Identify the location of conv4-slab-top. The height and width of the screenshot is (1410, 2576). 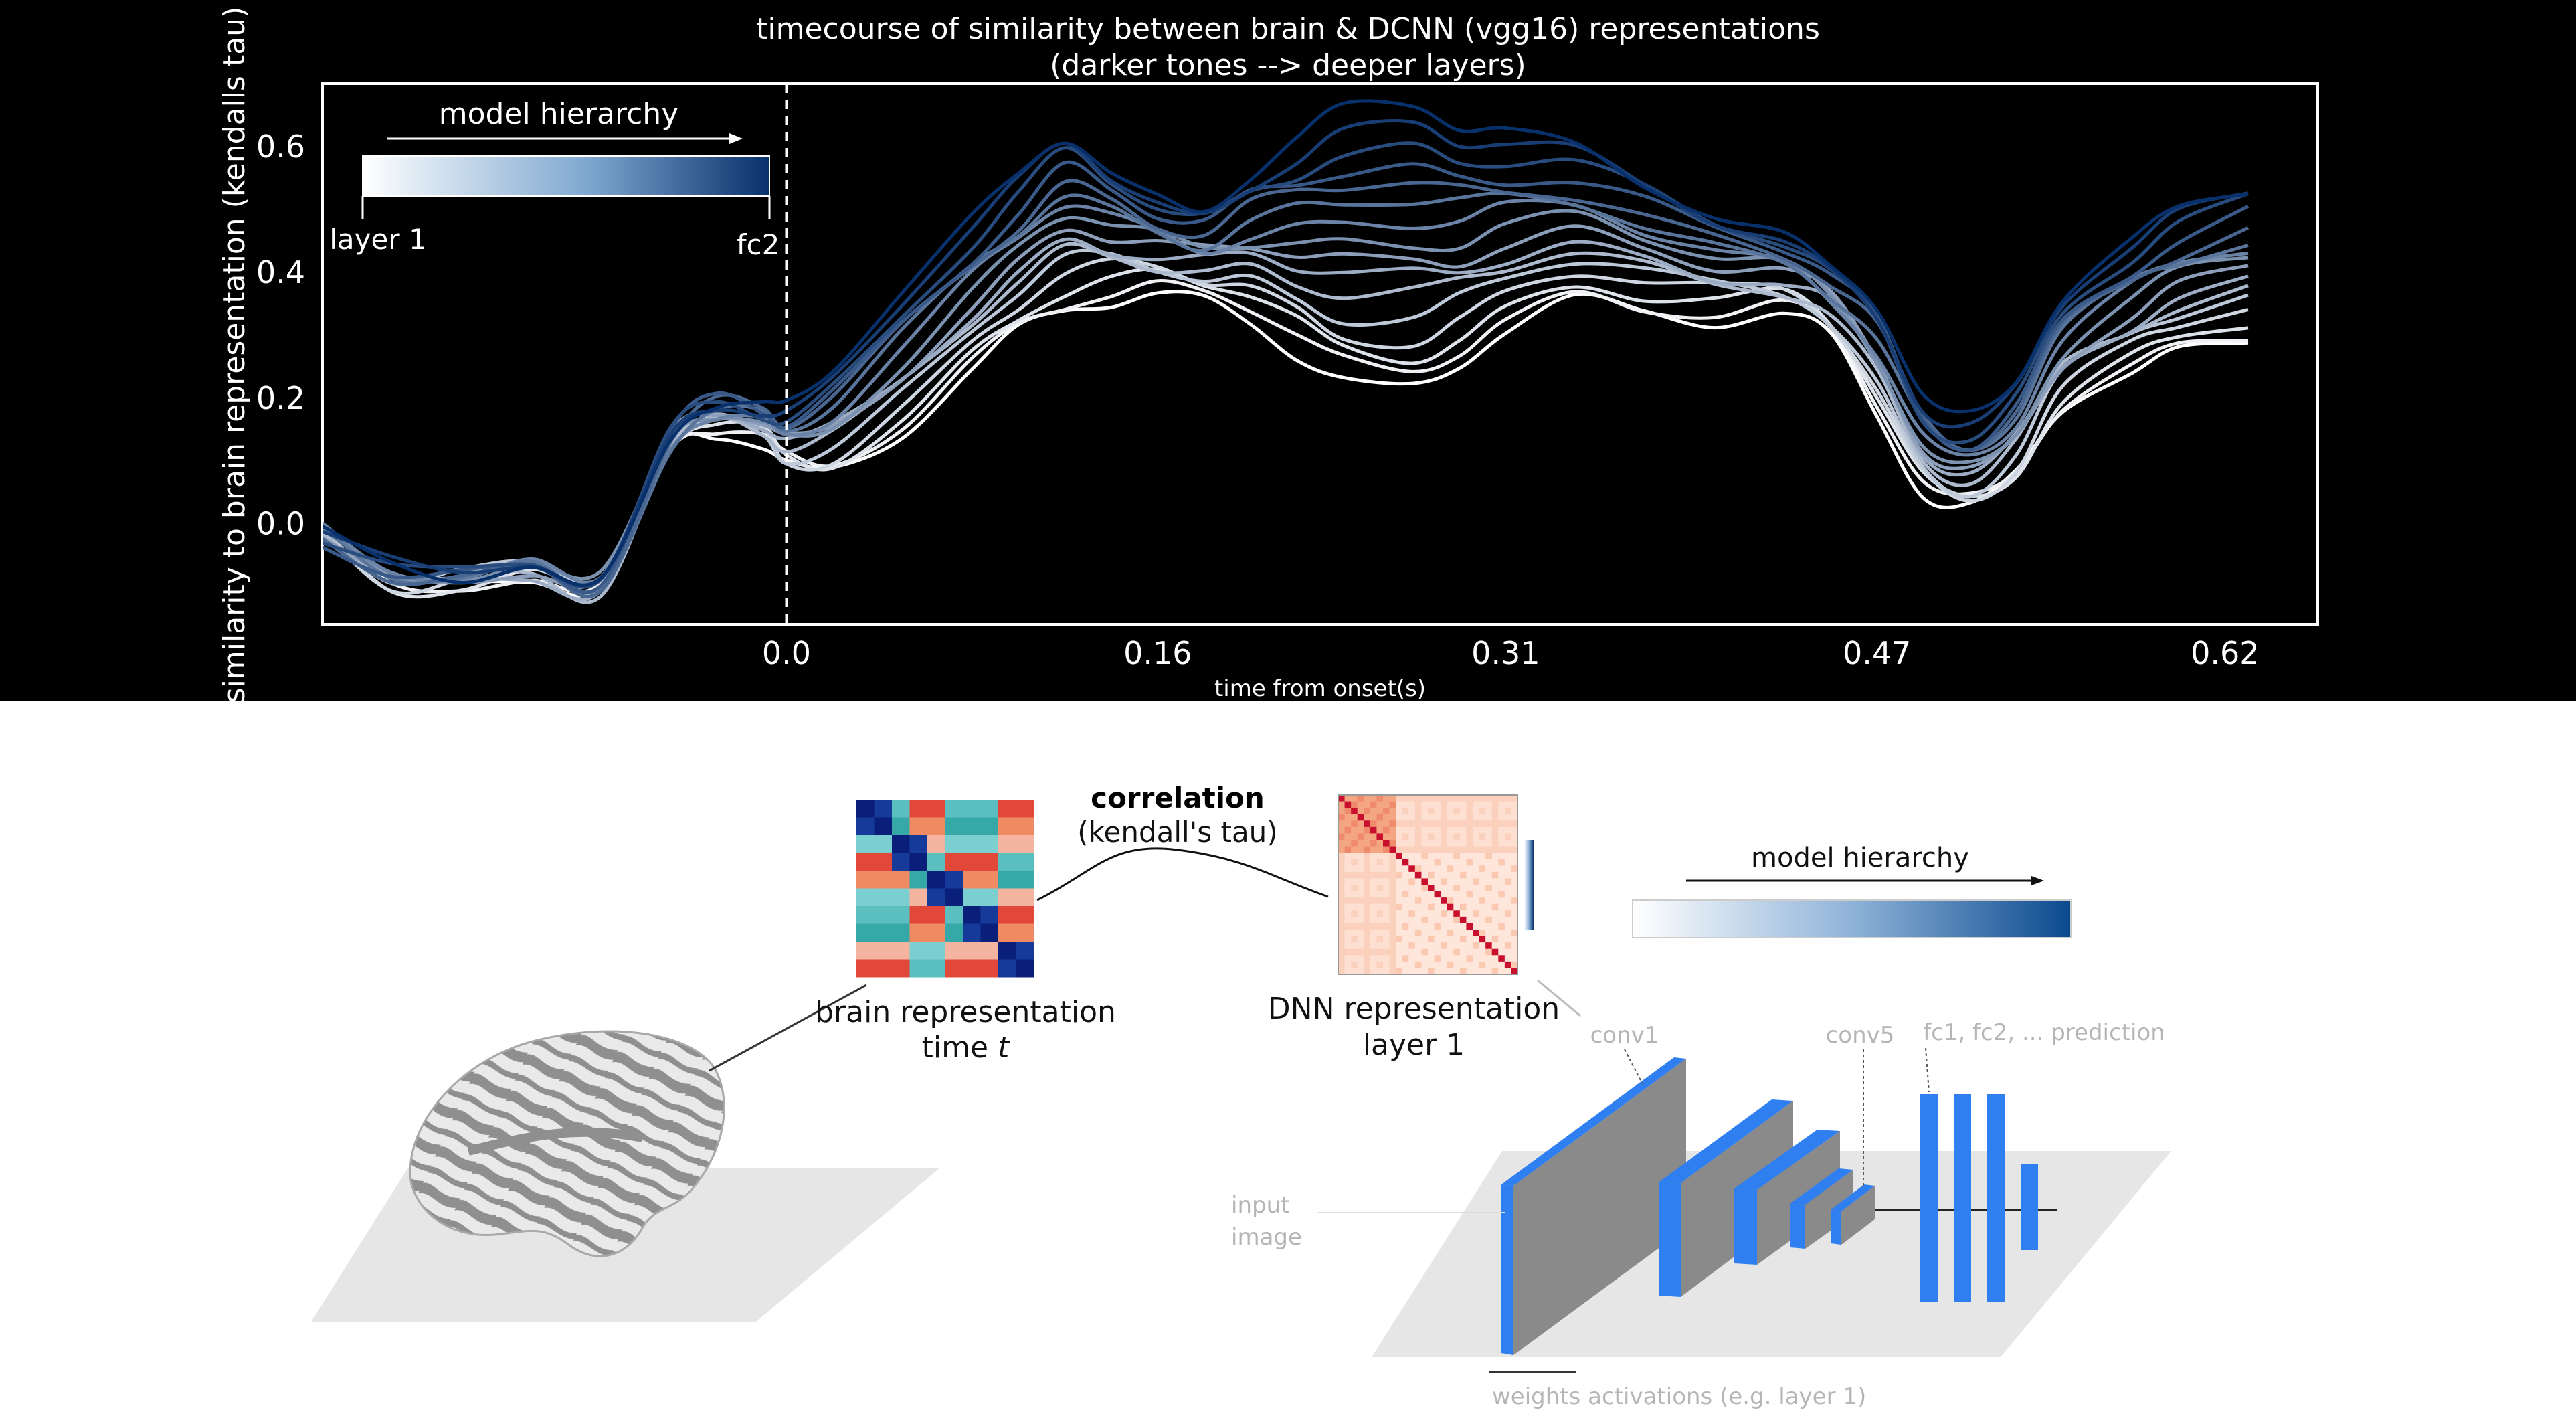
(1821, 1187).